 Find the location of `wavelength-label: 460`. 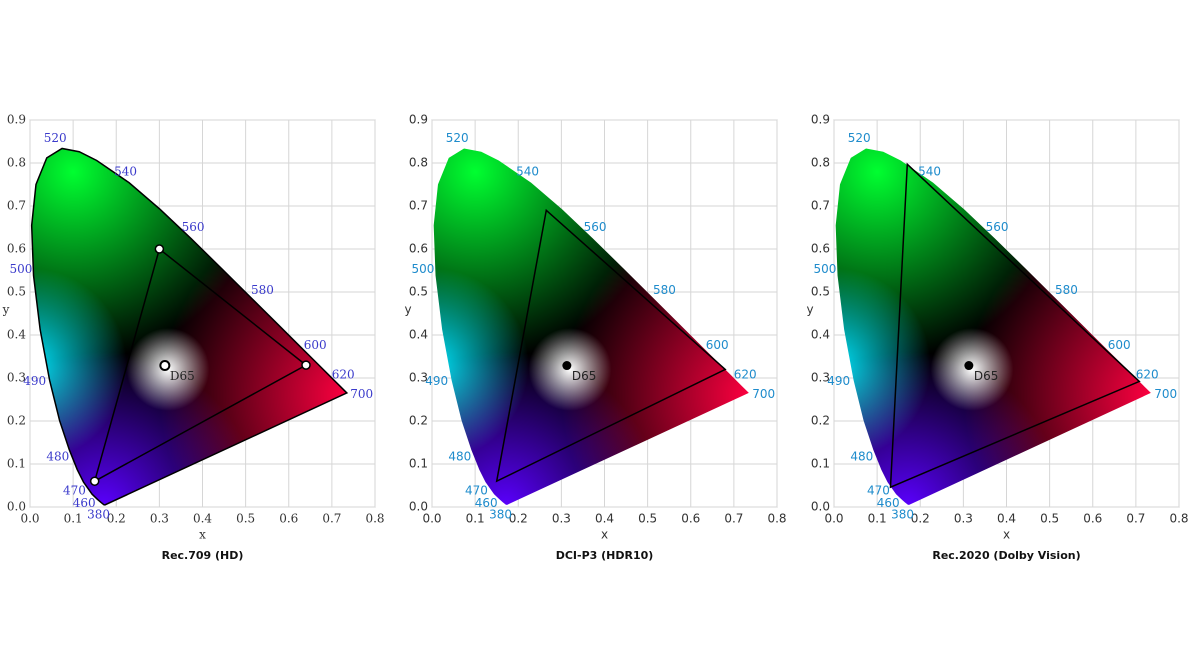

wavelength-label: 460 is located at coordinates (486, 503).